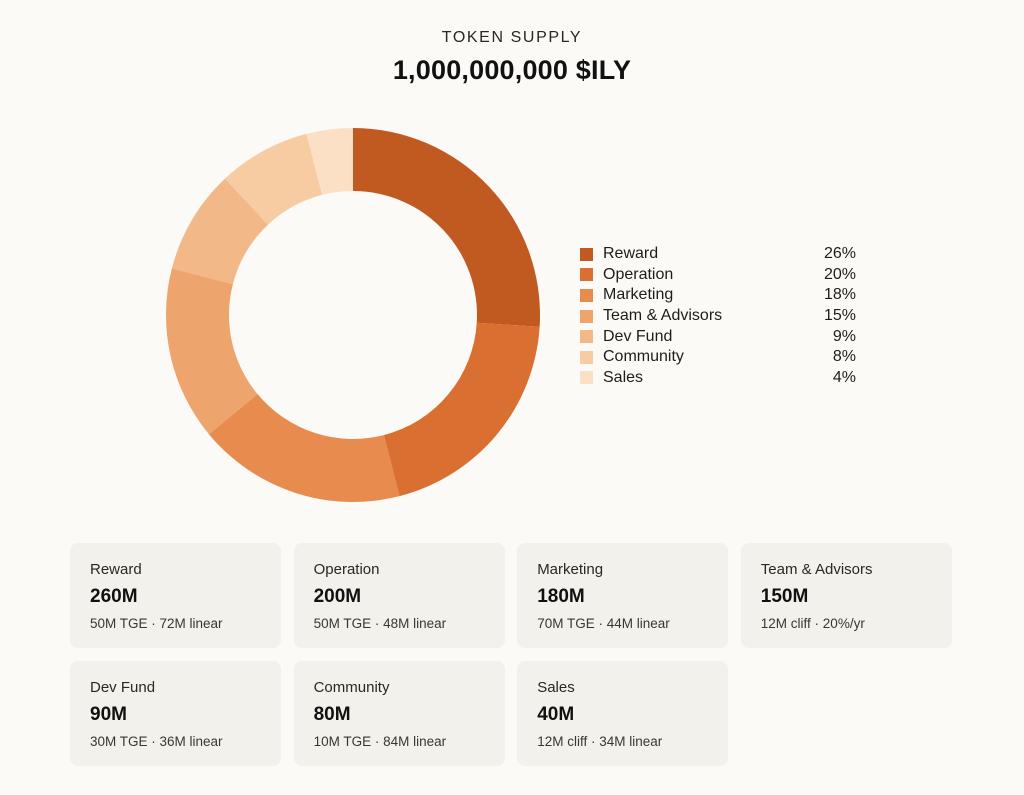 This screenshot has width=1024, height=795. I want to click on legend-percent: 8%, so click(844, 357).